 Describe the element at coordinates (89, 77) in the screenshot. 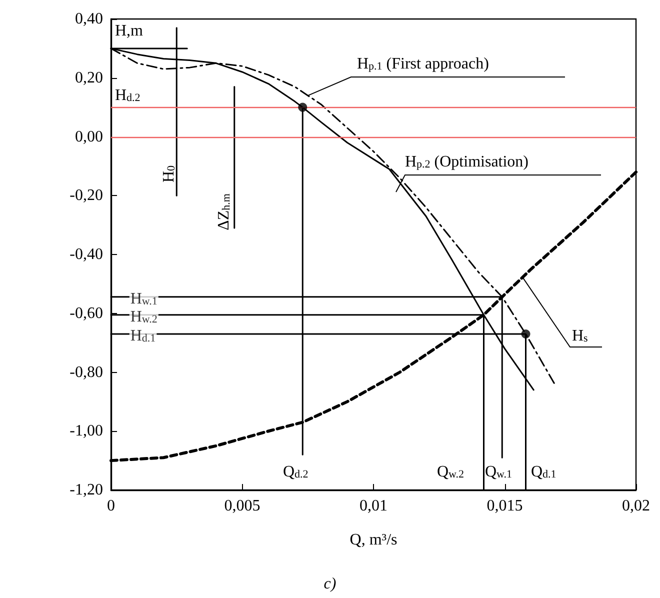

I see `y-tick-label: 0,20` at that location.